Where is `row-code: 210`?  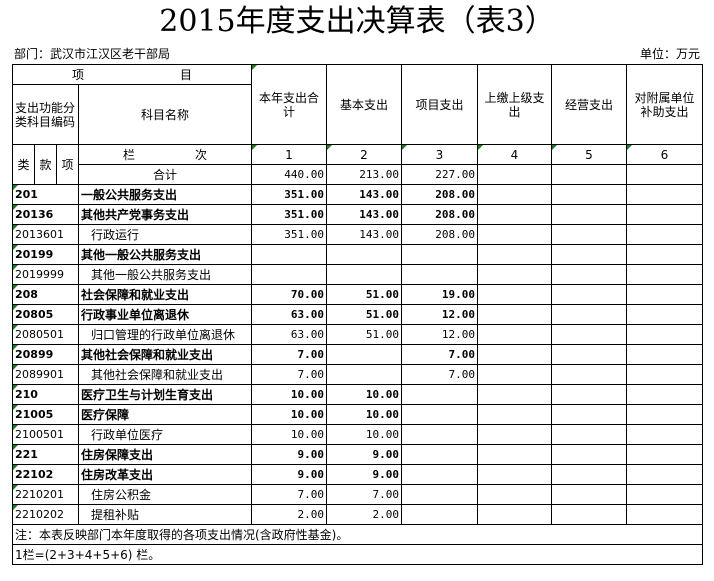
row-code: 210 is located at coordinates (45, 394).